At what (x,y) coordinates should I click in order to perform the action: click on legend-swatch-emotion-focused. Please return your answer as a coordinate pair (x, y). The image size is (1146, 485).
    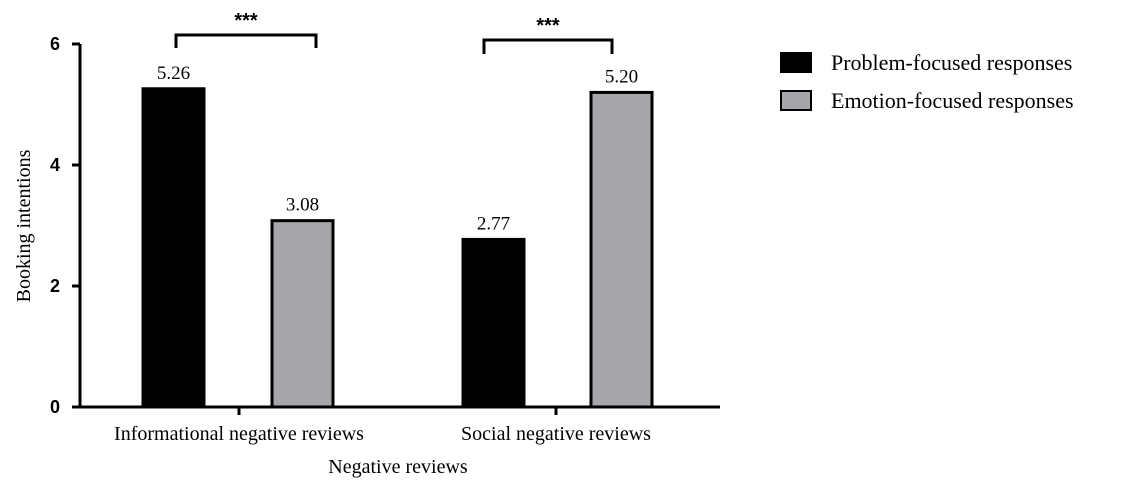
    Looking at the image, I should click on (796, 100).